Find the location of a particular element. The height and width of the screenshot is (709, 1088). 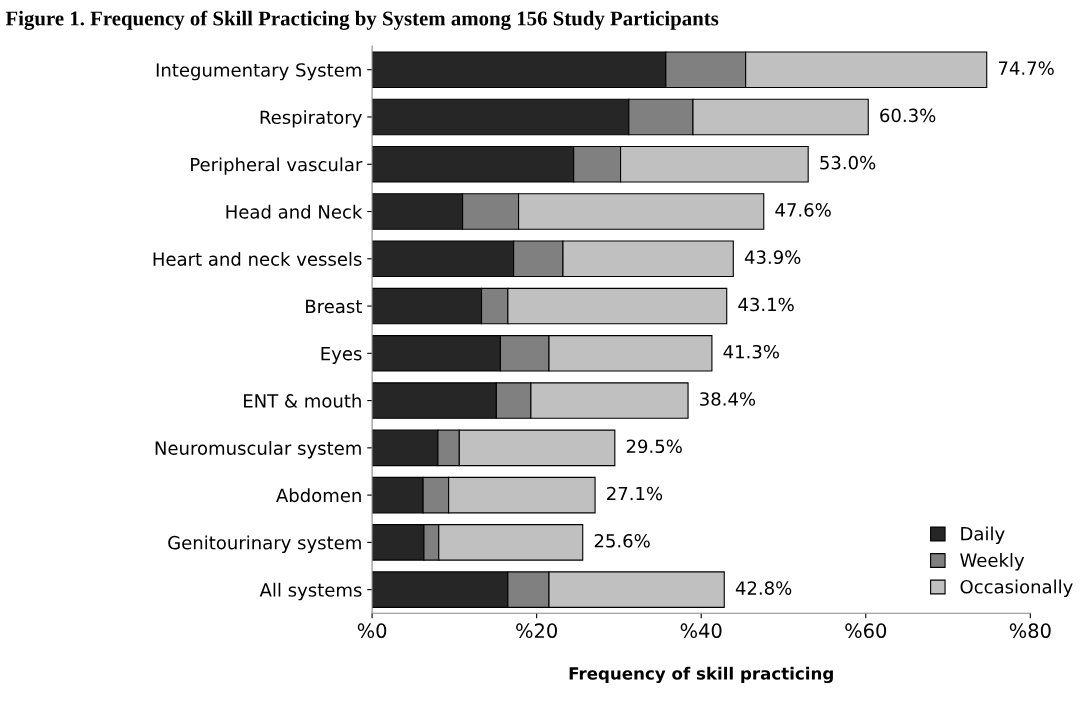

y-tick-label: Breast is located at coordinates (334, 306).